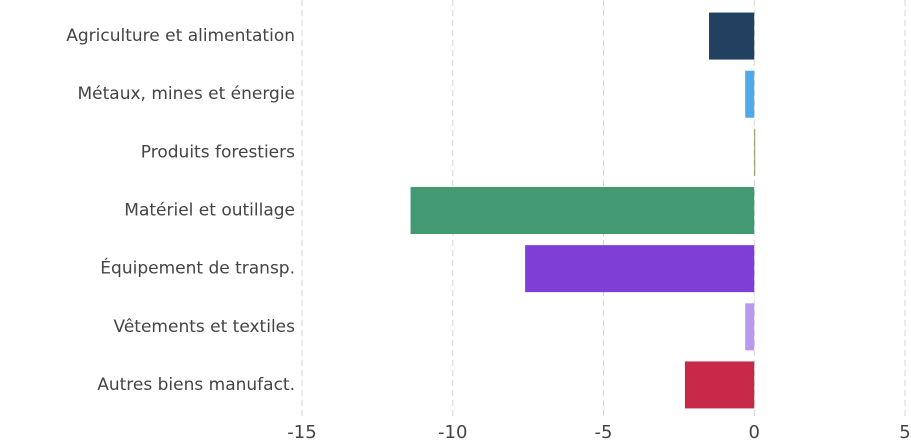 This screenshot has width=911, height=445. Describe the element at coordinates (209, 211) in the screenshot. I see `category-label: Matériel et outillage` at that location.